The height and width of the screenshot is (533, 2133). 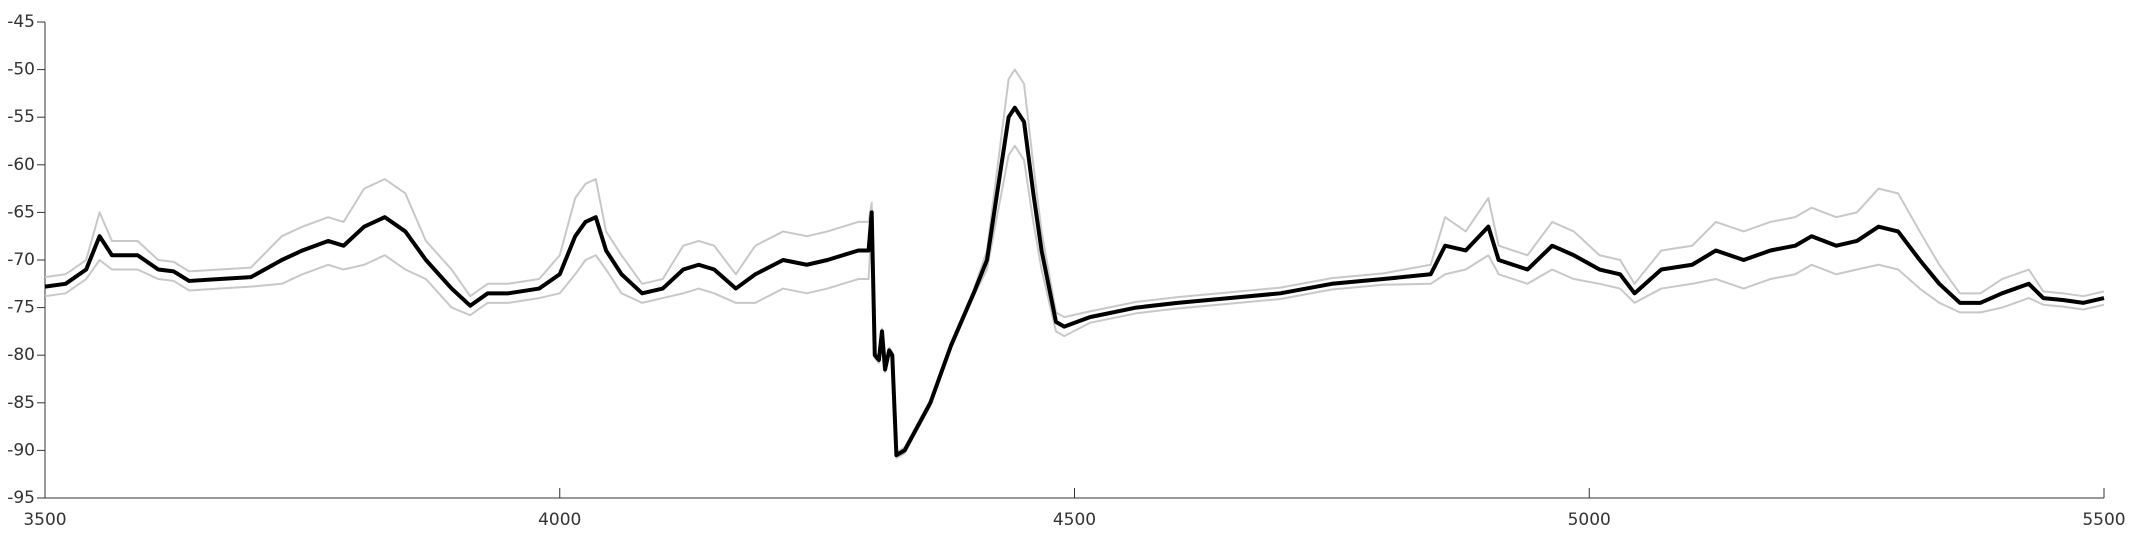 I want to click on y-tick-label: -65, so click(x=21, y=212).